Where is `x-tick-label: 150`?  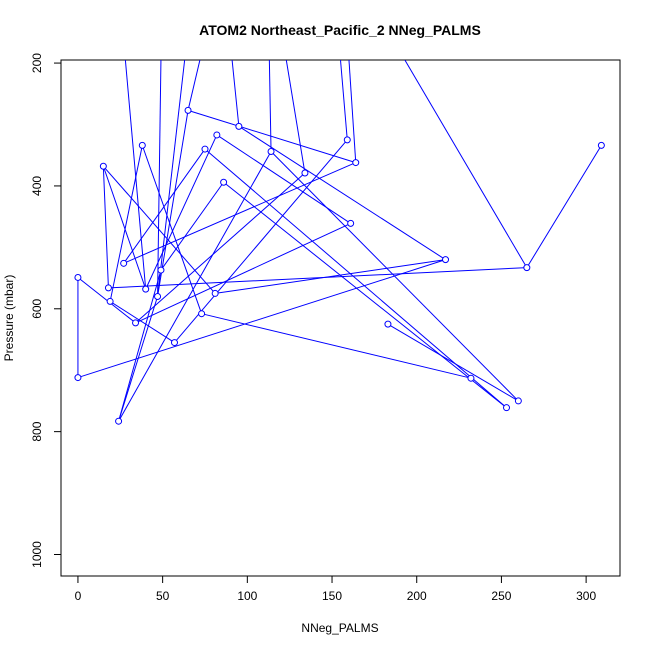 x-tick-label: 150 is located at coordinates (332, 596).